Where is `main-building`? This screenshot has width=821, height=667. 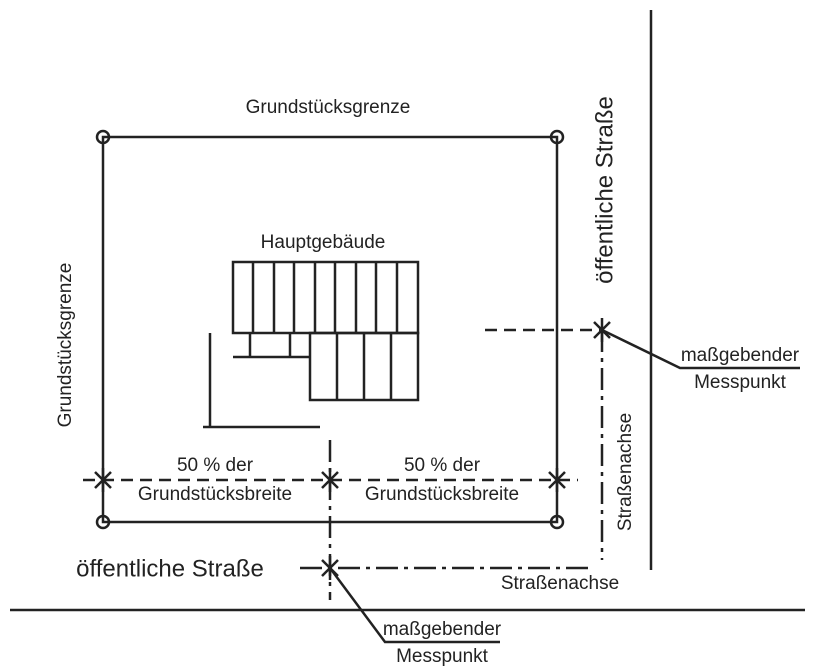
main-building is located at coordinates (311, 344).